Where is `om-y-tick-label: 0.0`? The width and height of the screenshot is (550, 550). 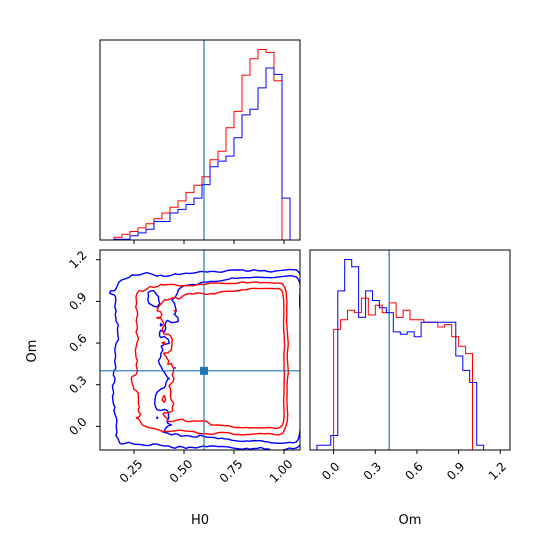
om-y-tick-label: 0.0 is located at coordinates (77, 426).